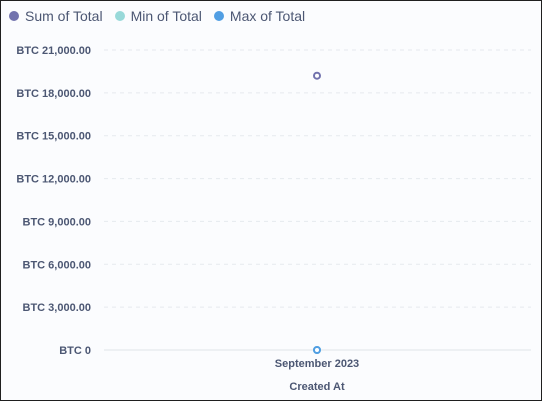  I want to click on legend-item-min-of-total: Min of Total, so click(158, 16).